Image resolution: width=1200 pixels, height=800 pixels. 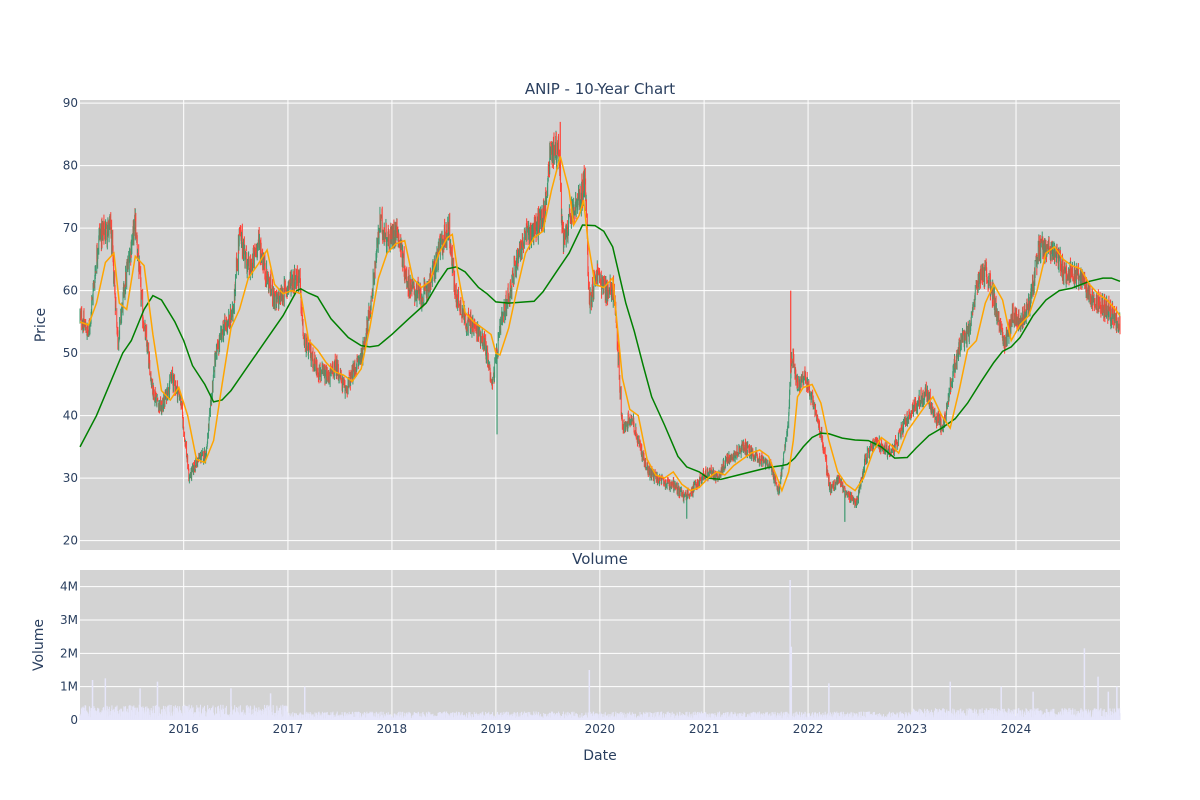 What do you see at coordinates (70, 478) in the screenshot?
I see `price-y-tick-30: 30` at bounding box center [70, 478].